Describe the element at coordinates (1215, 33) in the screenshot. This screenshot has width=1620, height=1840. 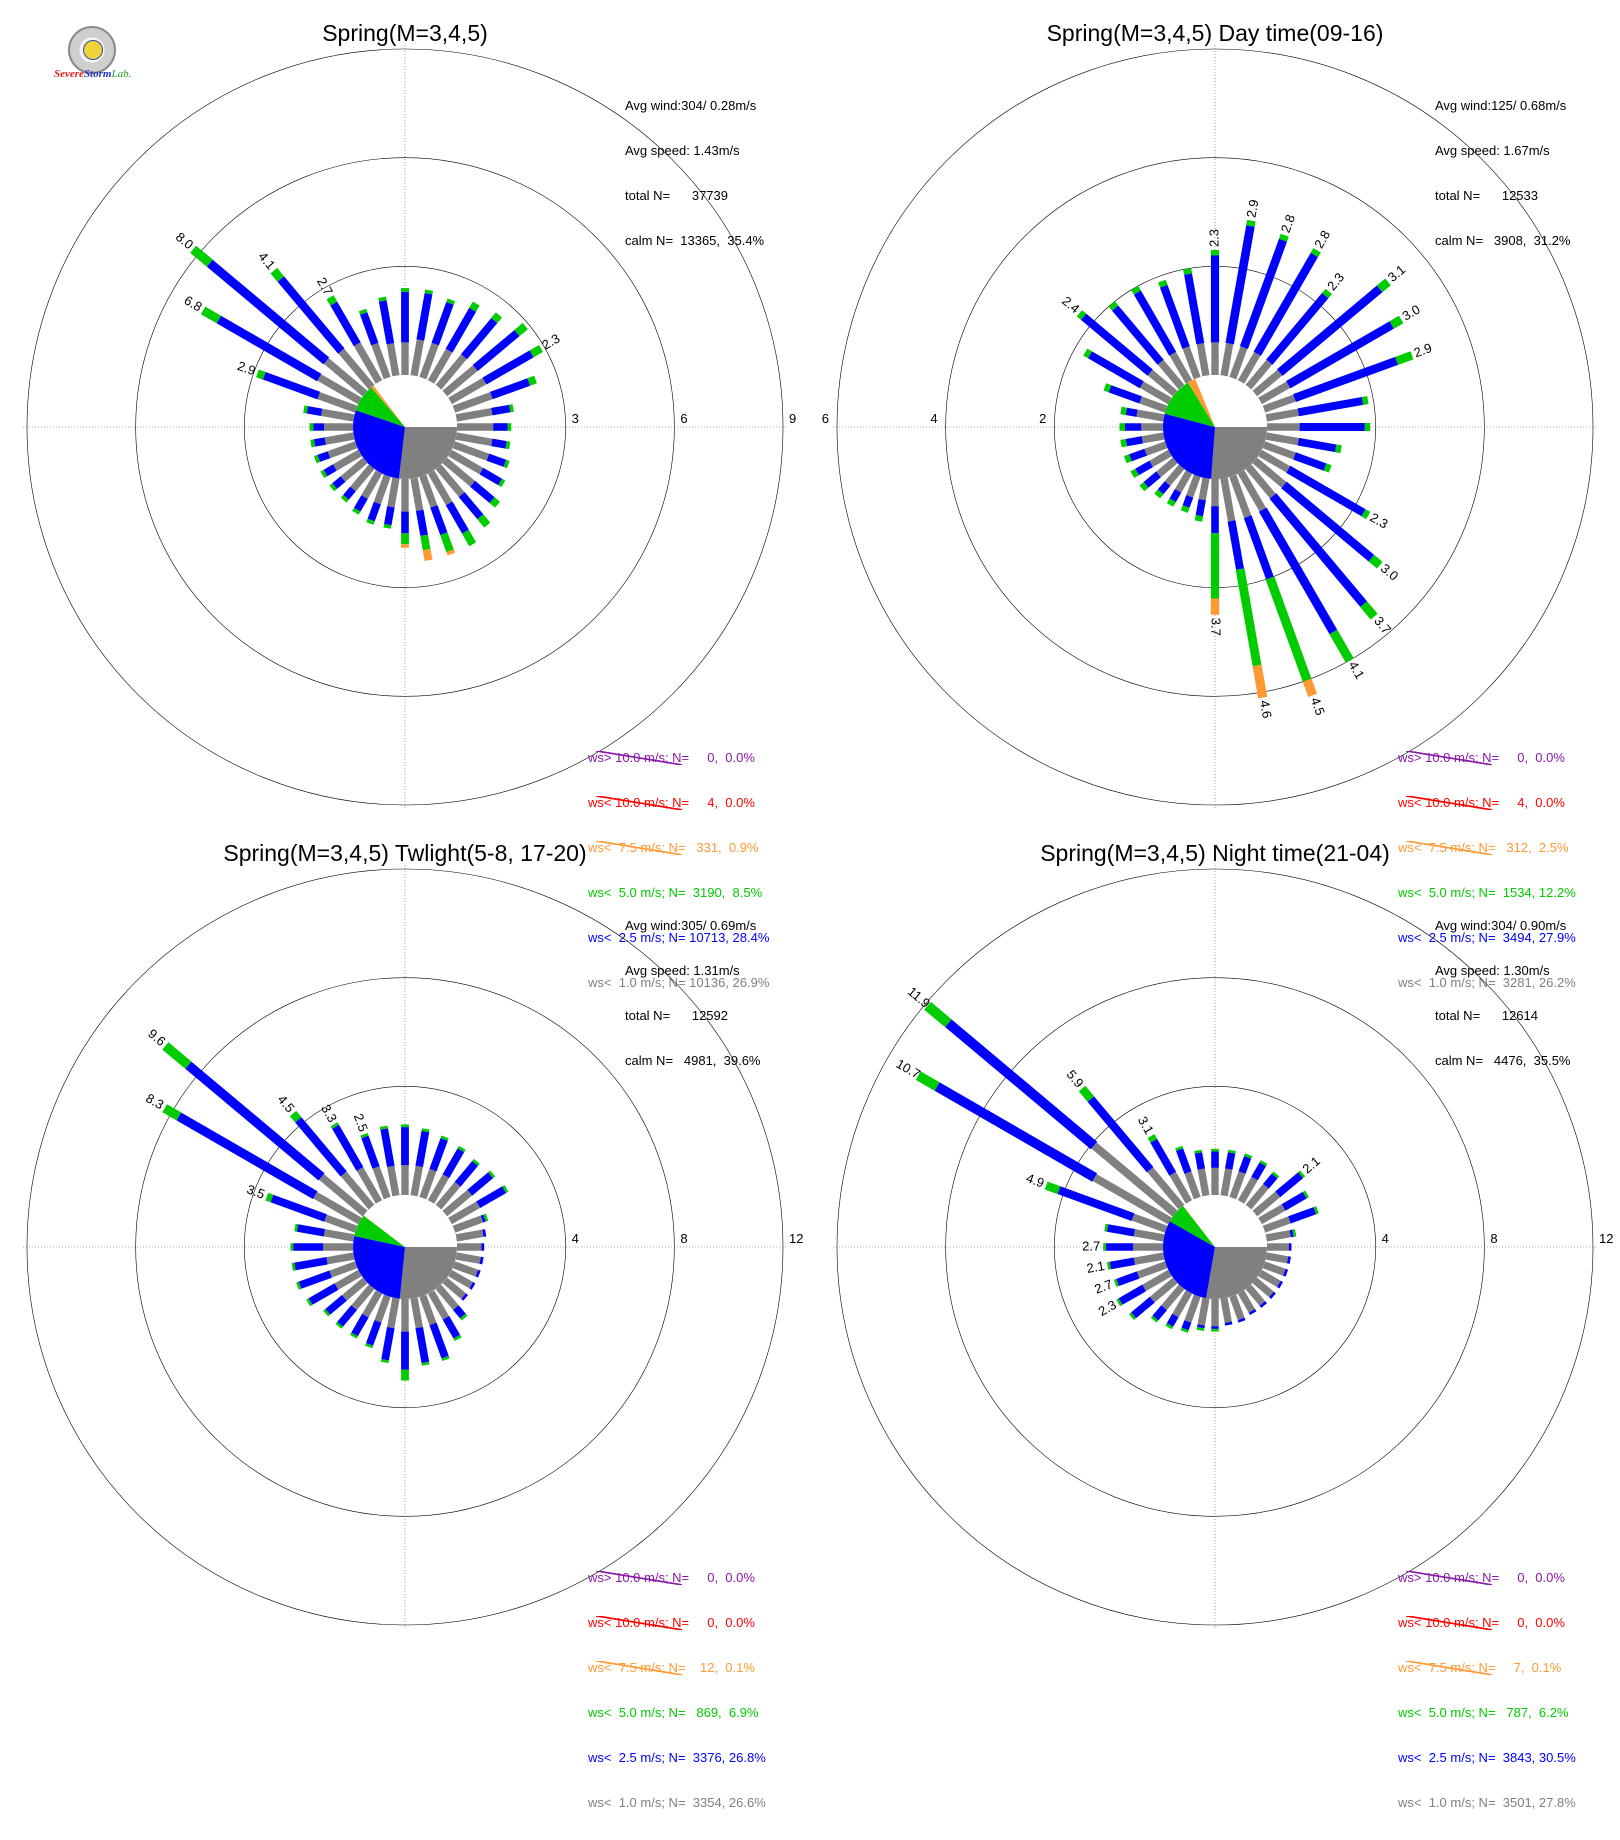
I see `chart-title: Spring(M=3,4,5) Day time(09-16)` at that location.